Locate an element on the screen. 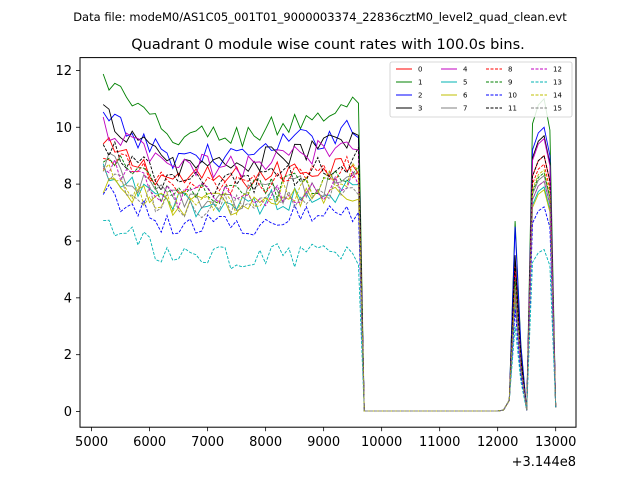  legend-box is located at coordinates (481, 89).